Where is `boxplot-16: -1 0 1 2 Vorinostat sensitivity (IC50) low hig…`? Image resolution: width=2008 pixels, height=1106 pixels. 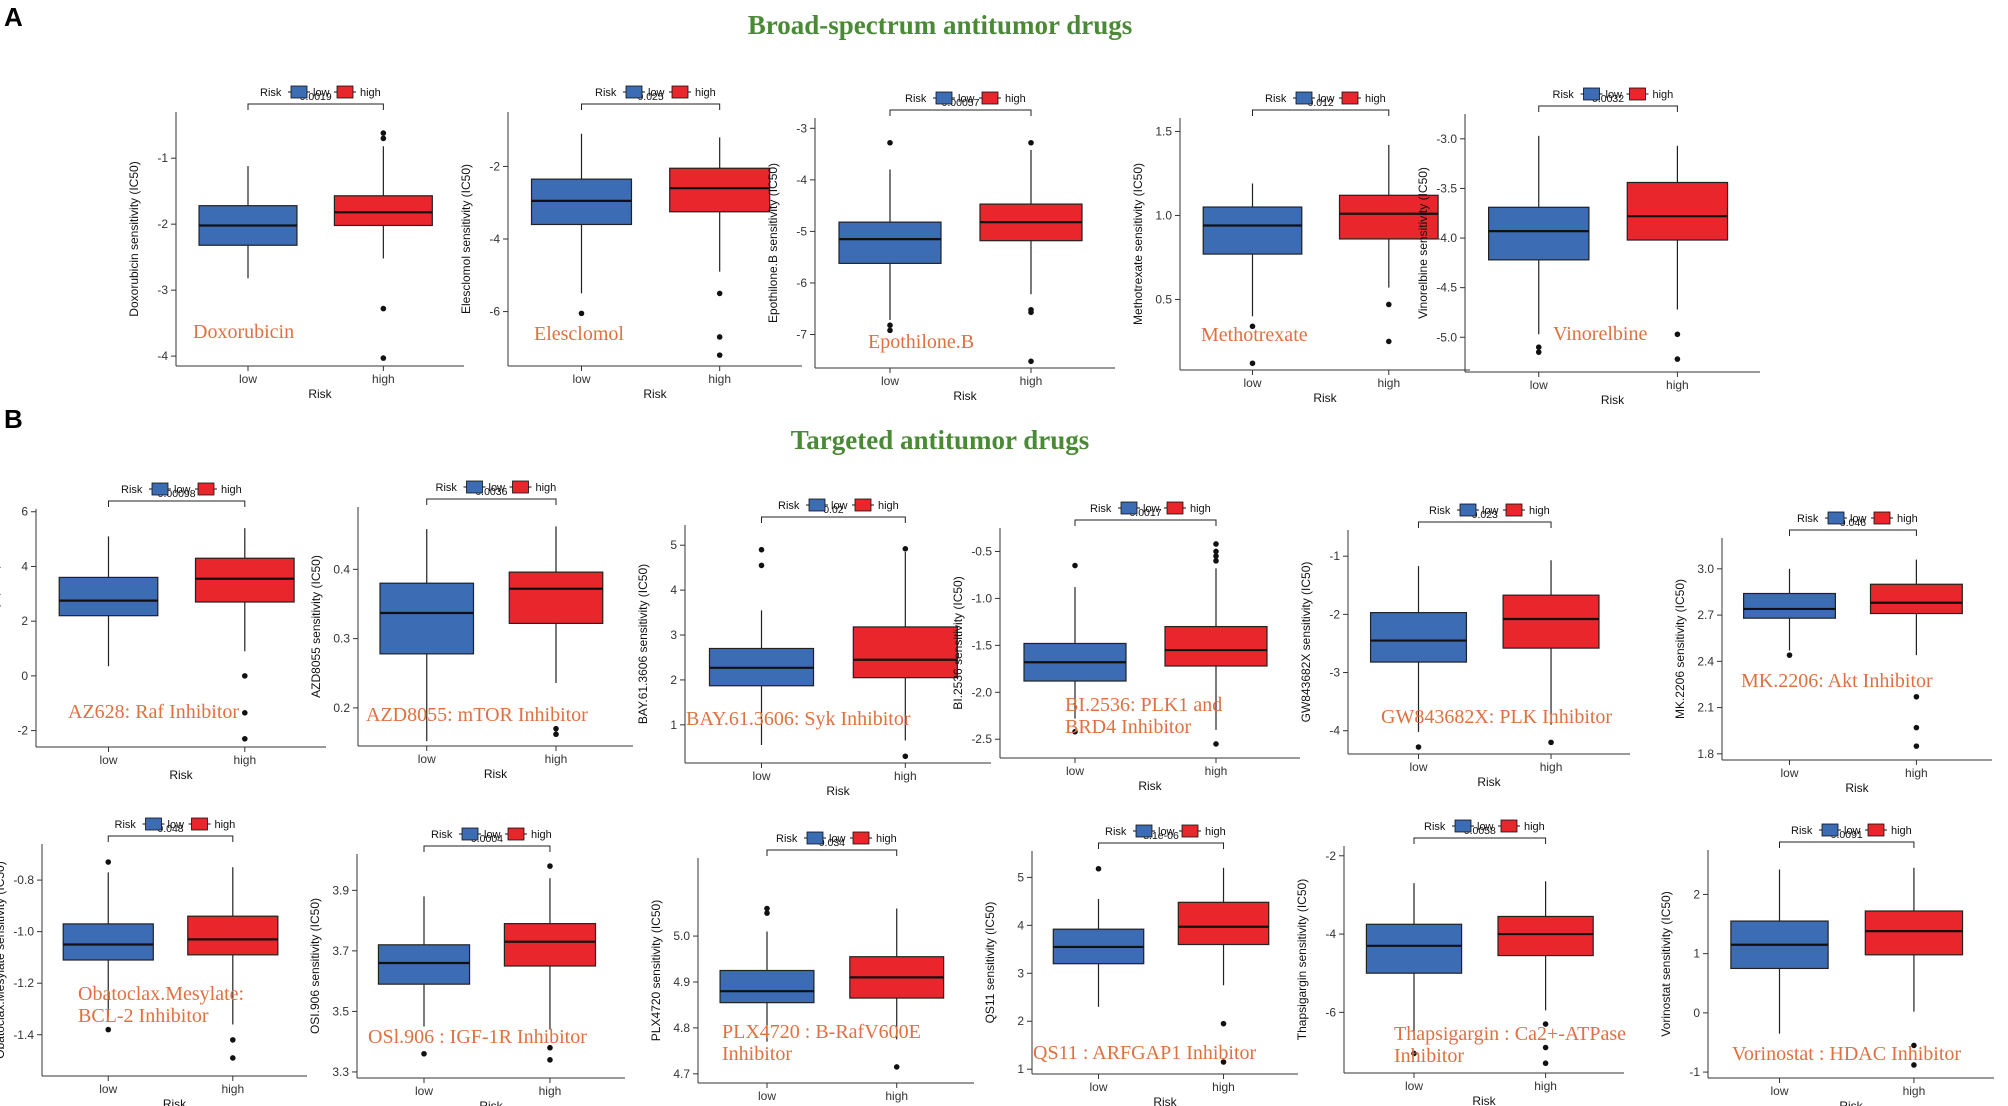
boxplot-16: -1 0 1 2 Vorinostat sensitivity (IC50) low hig… is located at coordinates (1826, 967).